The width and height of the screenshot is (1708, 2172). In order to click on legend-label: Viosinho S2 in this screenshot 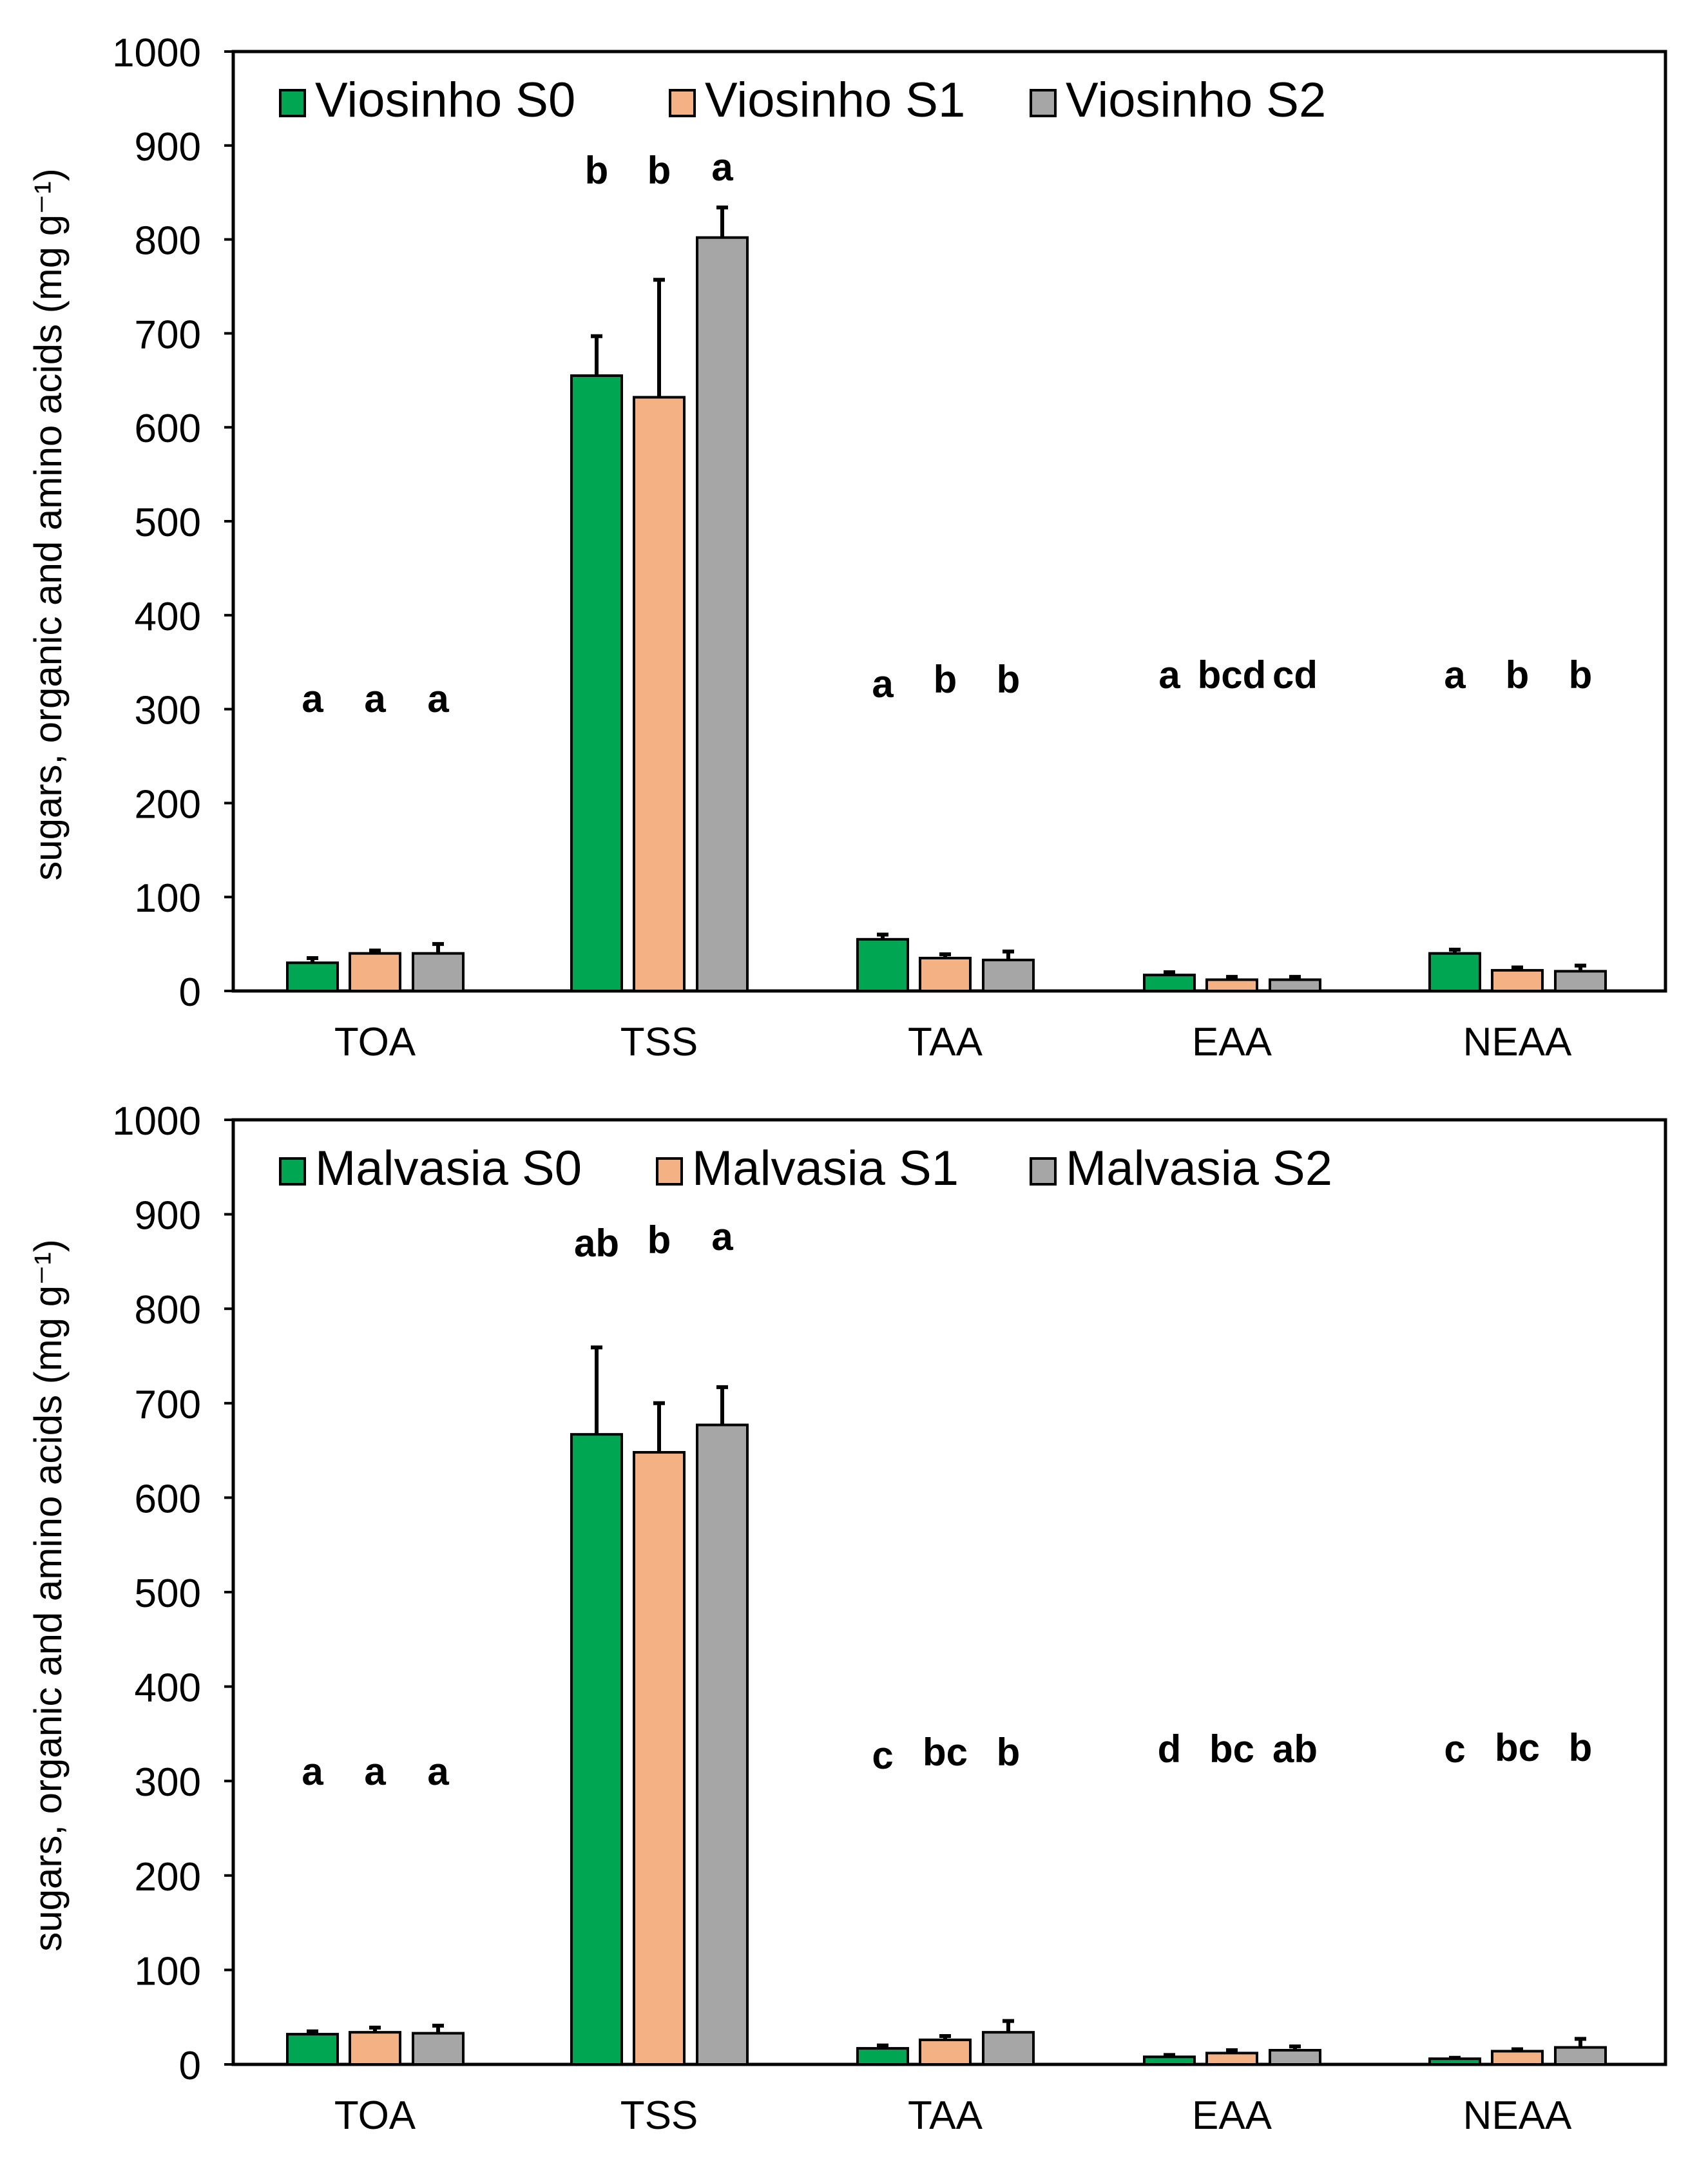, I will do `click(1196, 100)`.